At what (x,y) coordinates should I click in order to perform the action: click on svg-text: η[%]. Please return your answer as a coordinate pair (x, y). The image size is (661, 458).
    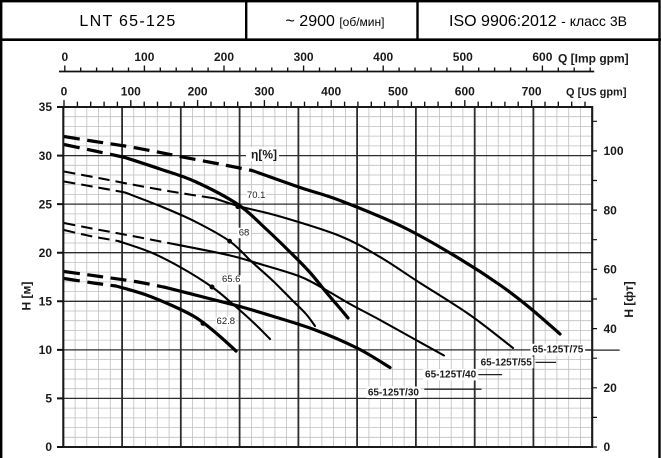
    Looking at the image, I should click on (264, 155).